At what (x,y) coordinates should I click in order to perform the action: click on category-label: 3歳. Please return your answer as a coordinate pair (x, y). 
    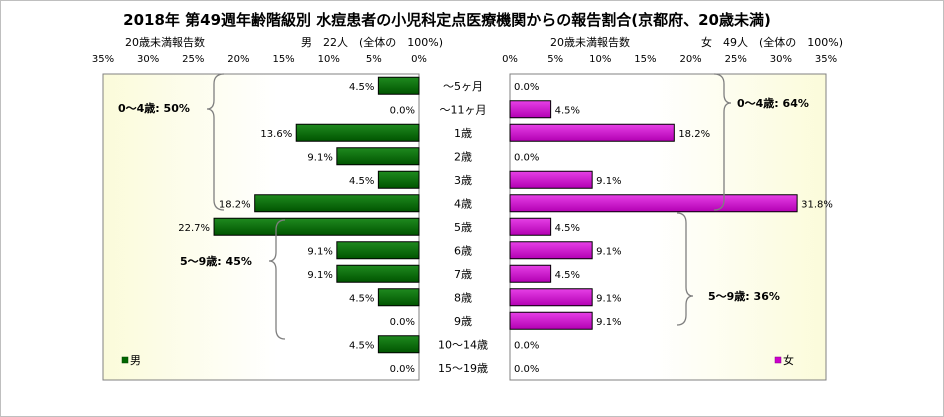
    Looking at the image, I should click on (463, 180).